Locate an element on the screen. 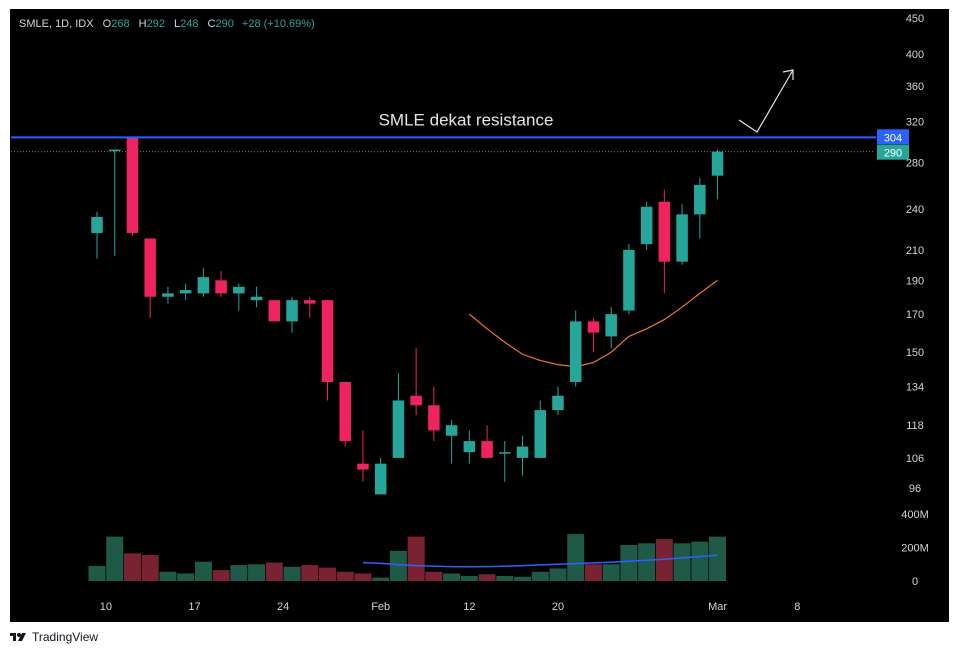  time-axis-label: Mar is located at coordinates (717, 607).